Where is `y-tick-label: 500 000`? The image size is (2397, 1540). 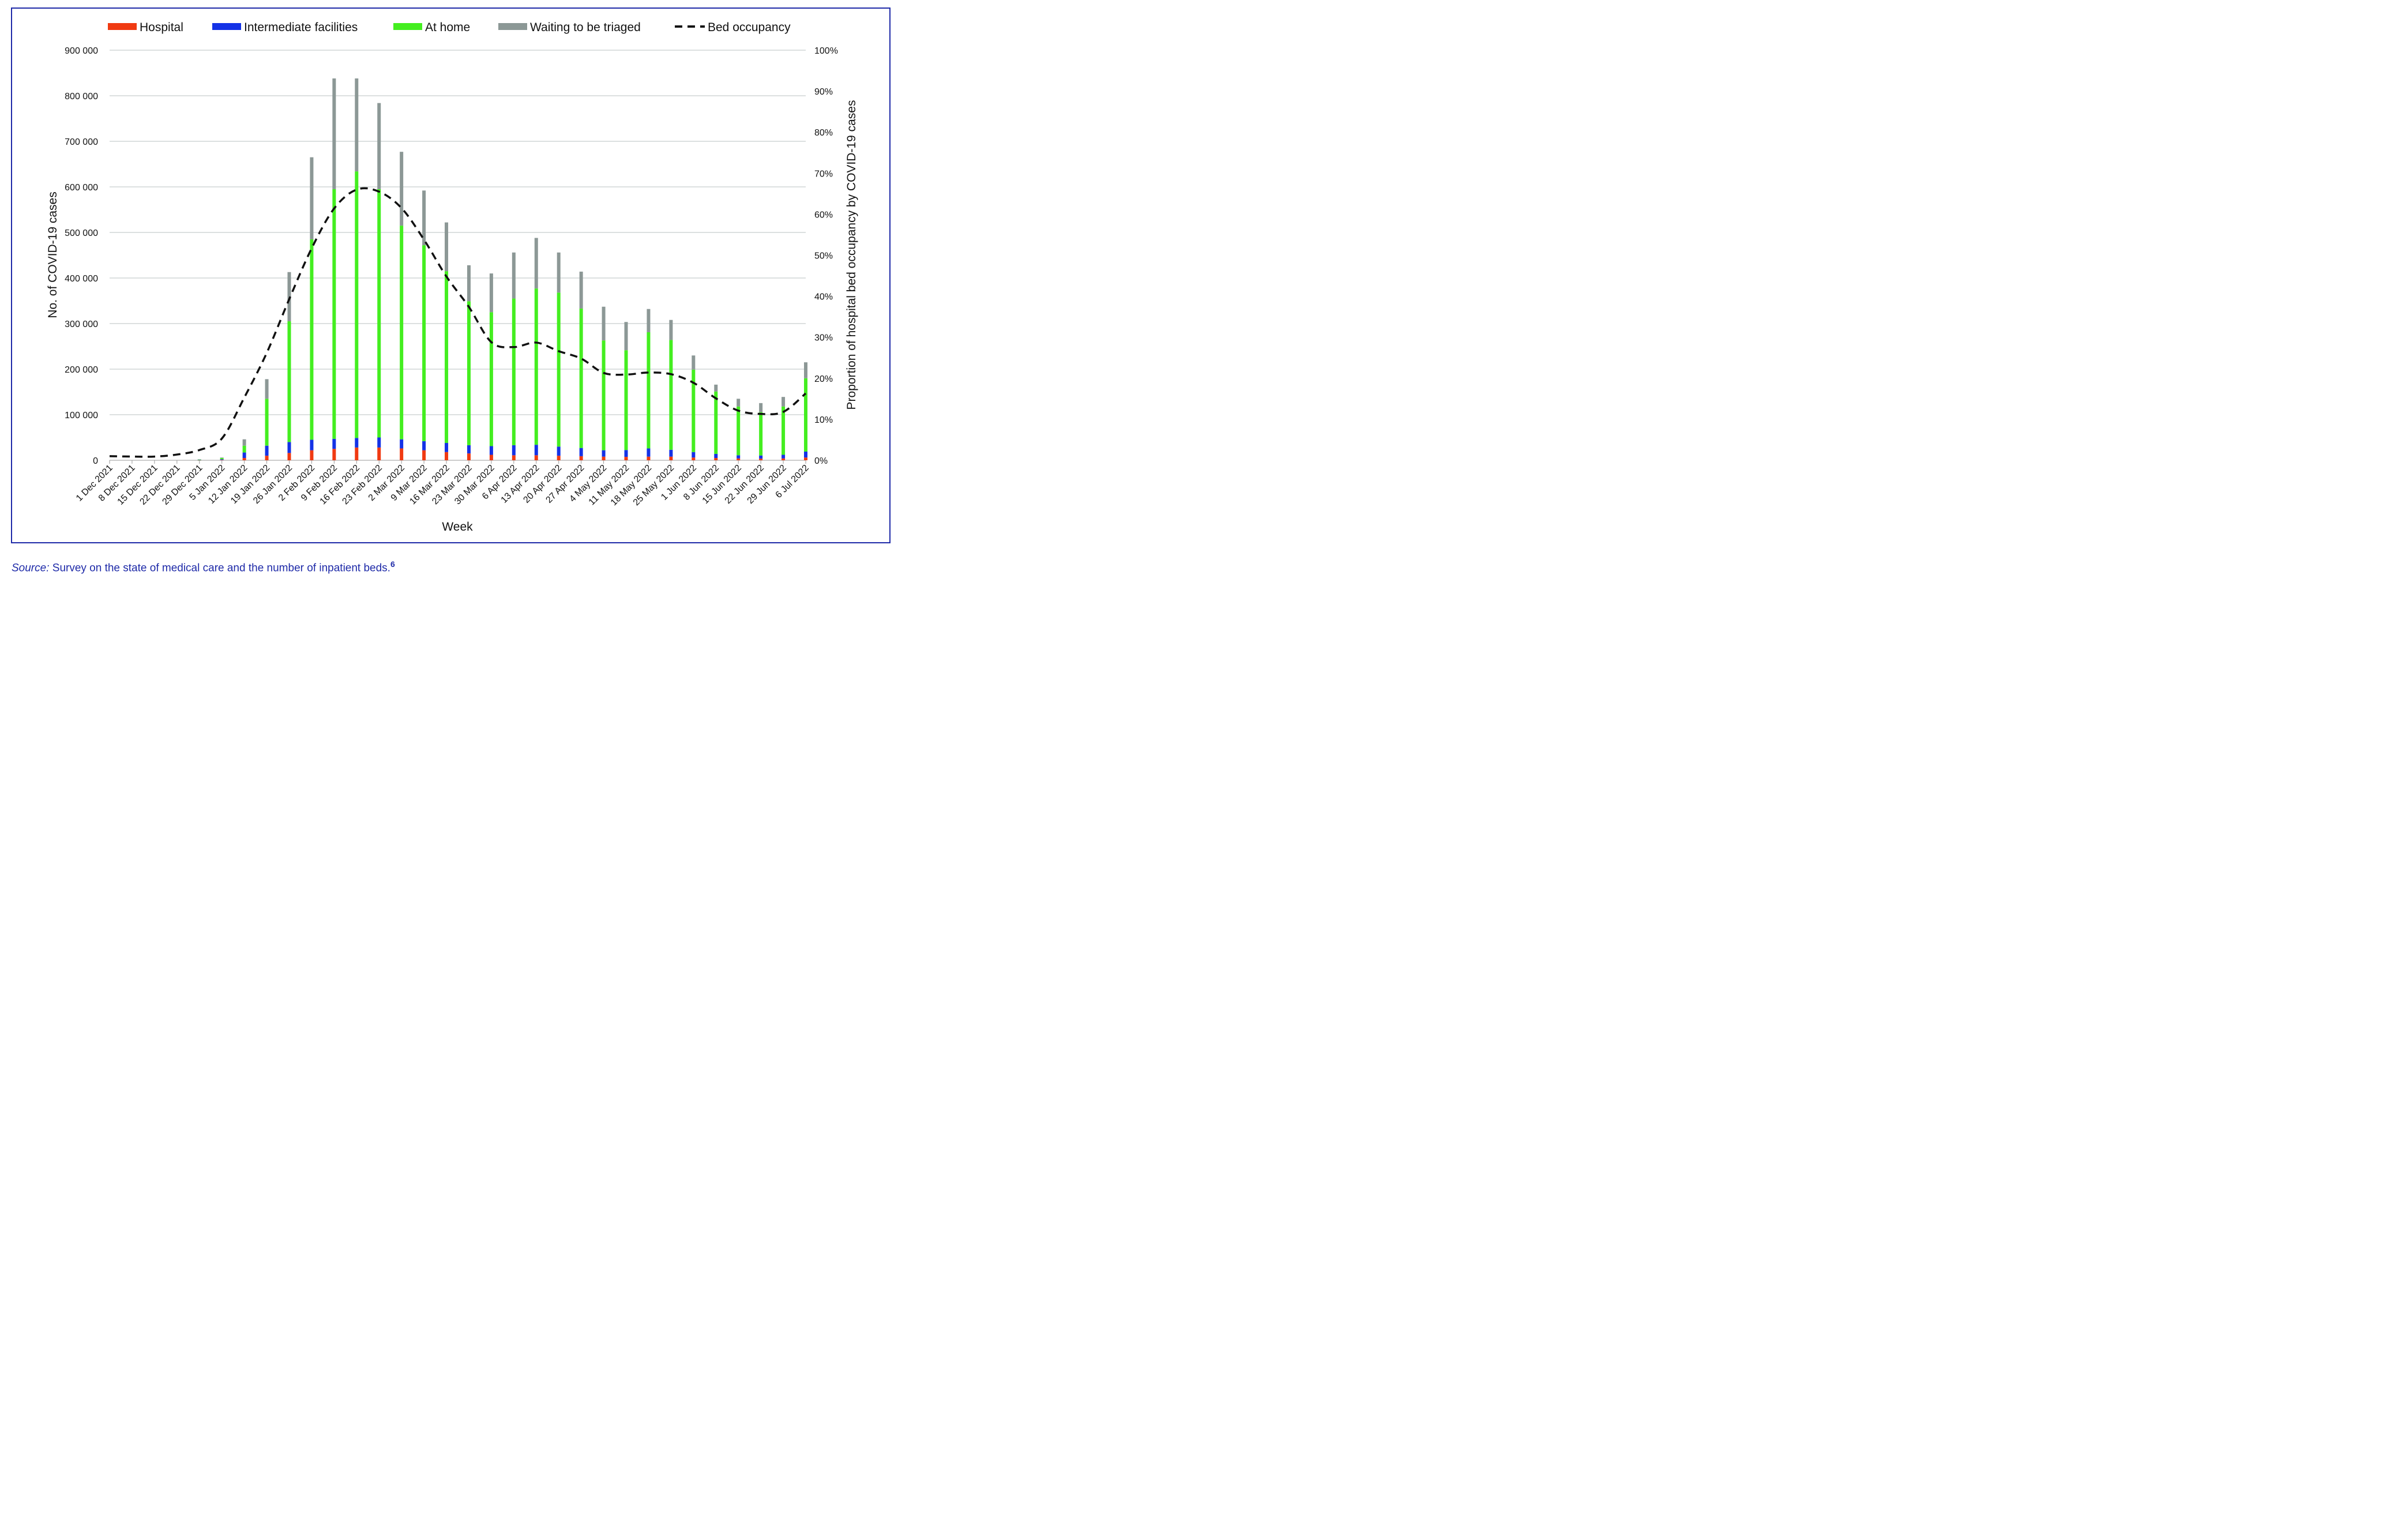 y-tick-label: 500 000 is located at coordinates (81, 233).